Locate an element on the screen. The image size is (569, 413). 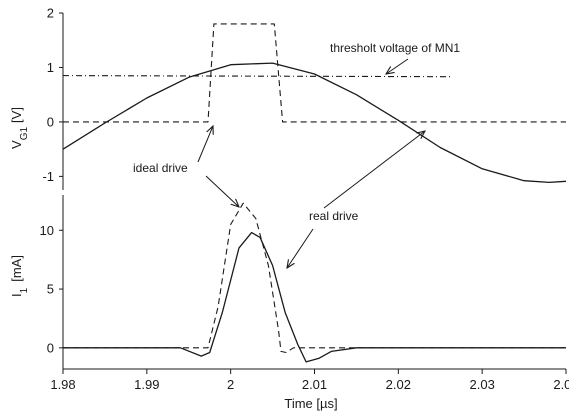
voltage-y-tick-label: -1 is located at coordinates (48, 176).